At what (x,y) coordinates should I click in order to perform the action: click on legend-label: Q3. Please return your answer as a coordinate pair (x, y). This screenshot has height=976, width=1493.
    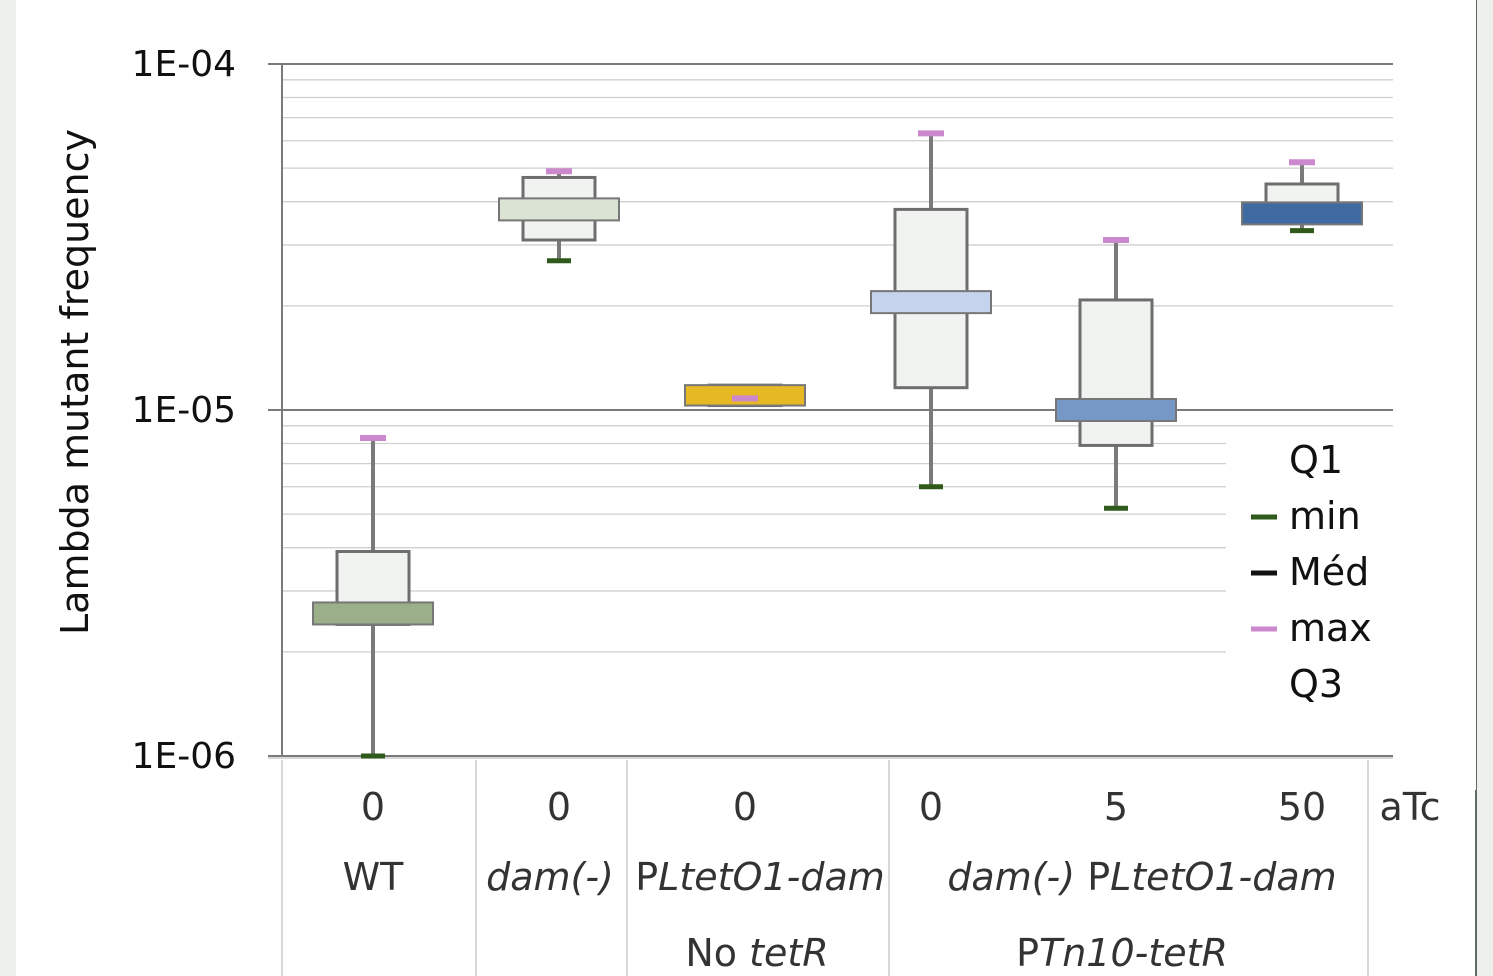
    Looking at the image, I should click on (1316, 684).